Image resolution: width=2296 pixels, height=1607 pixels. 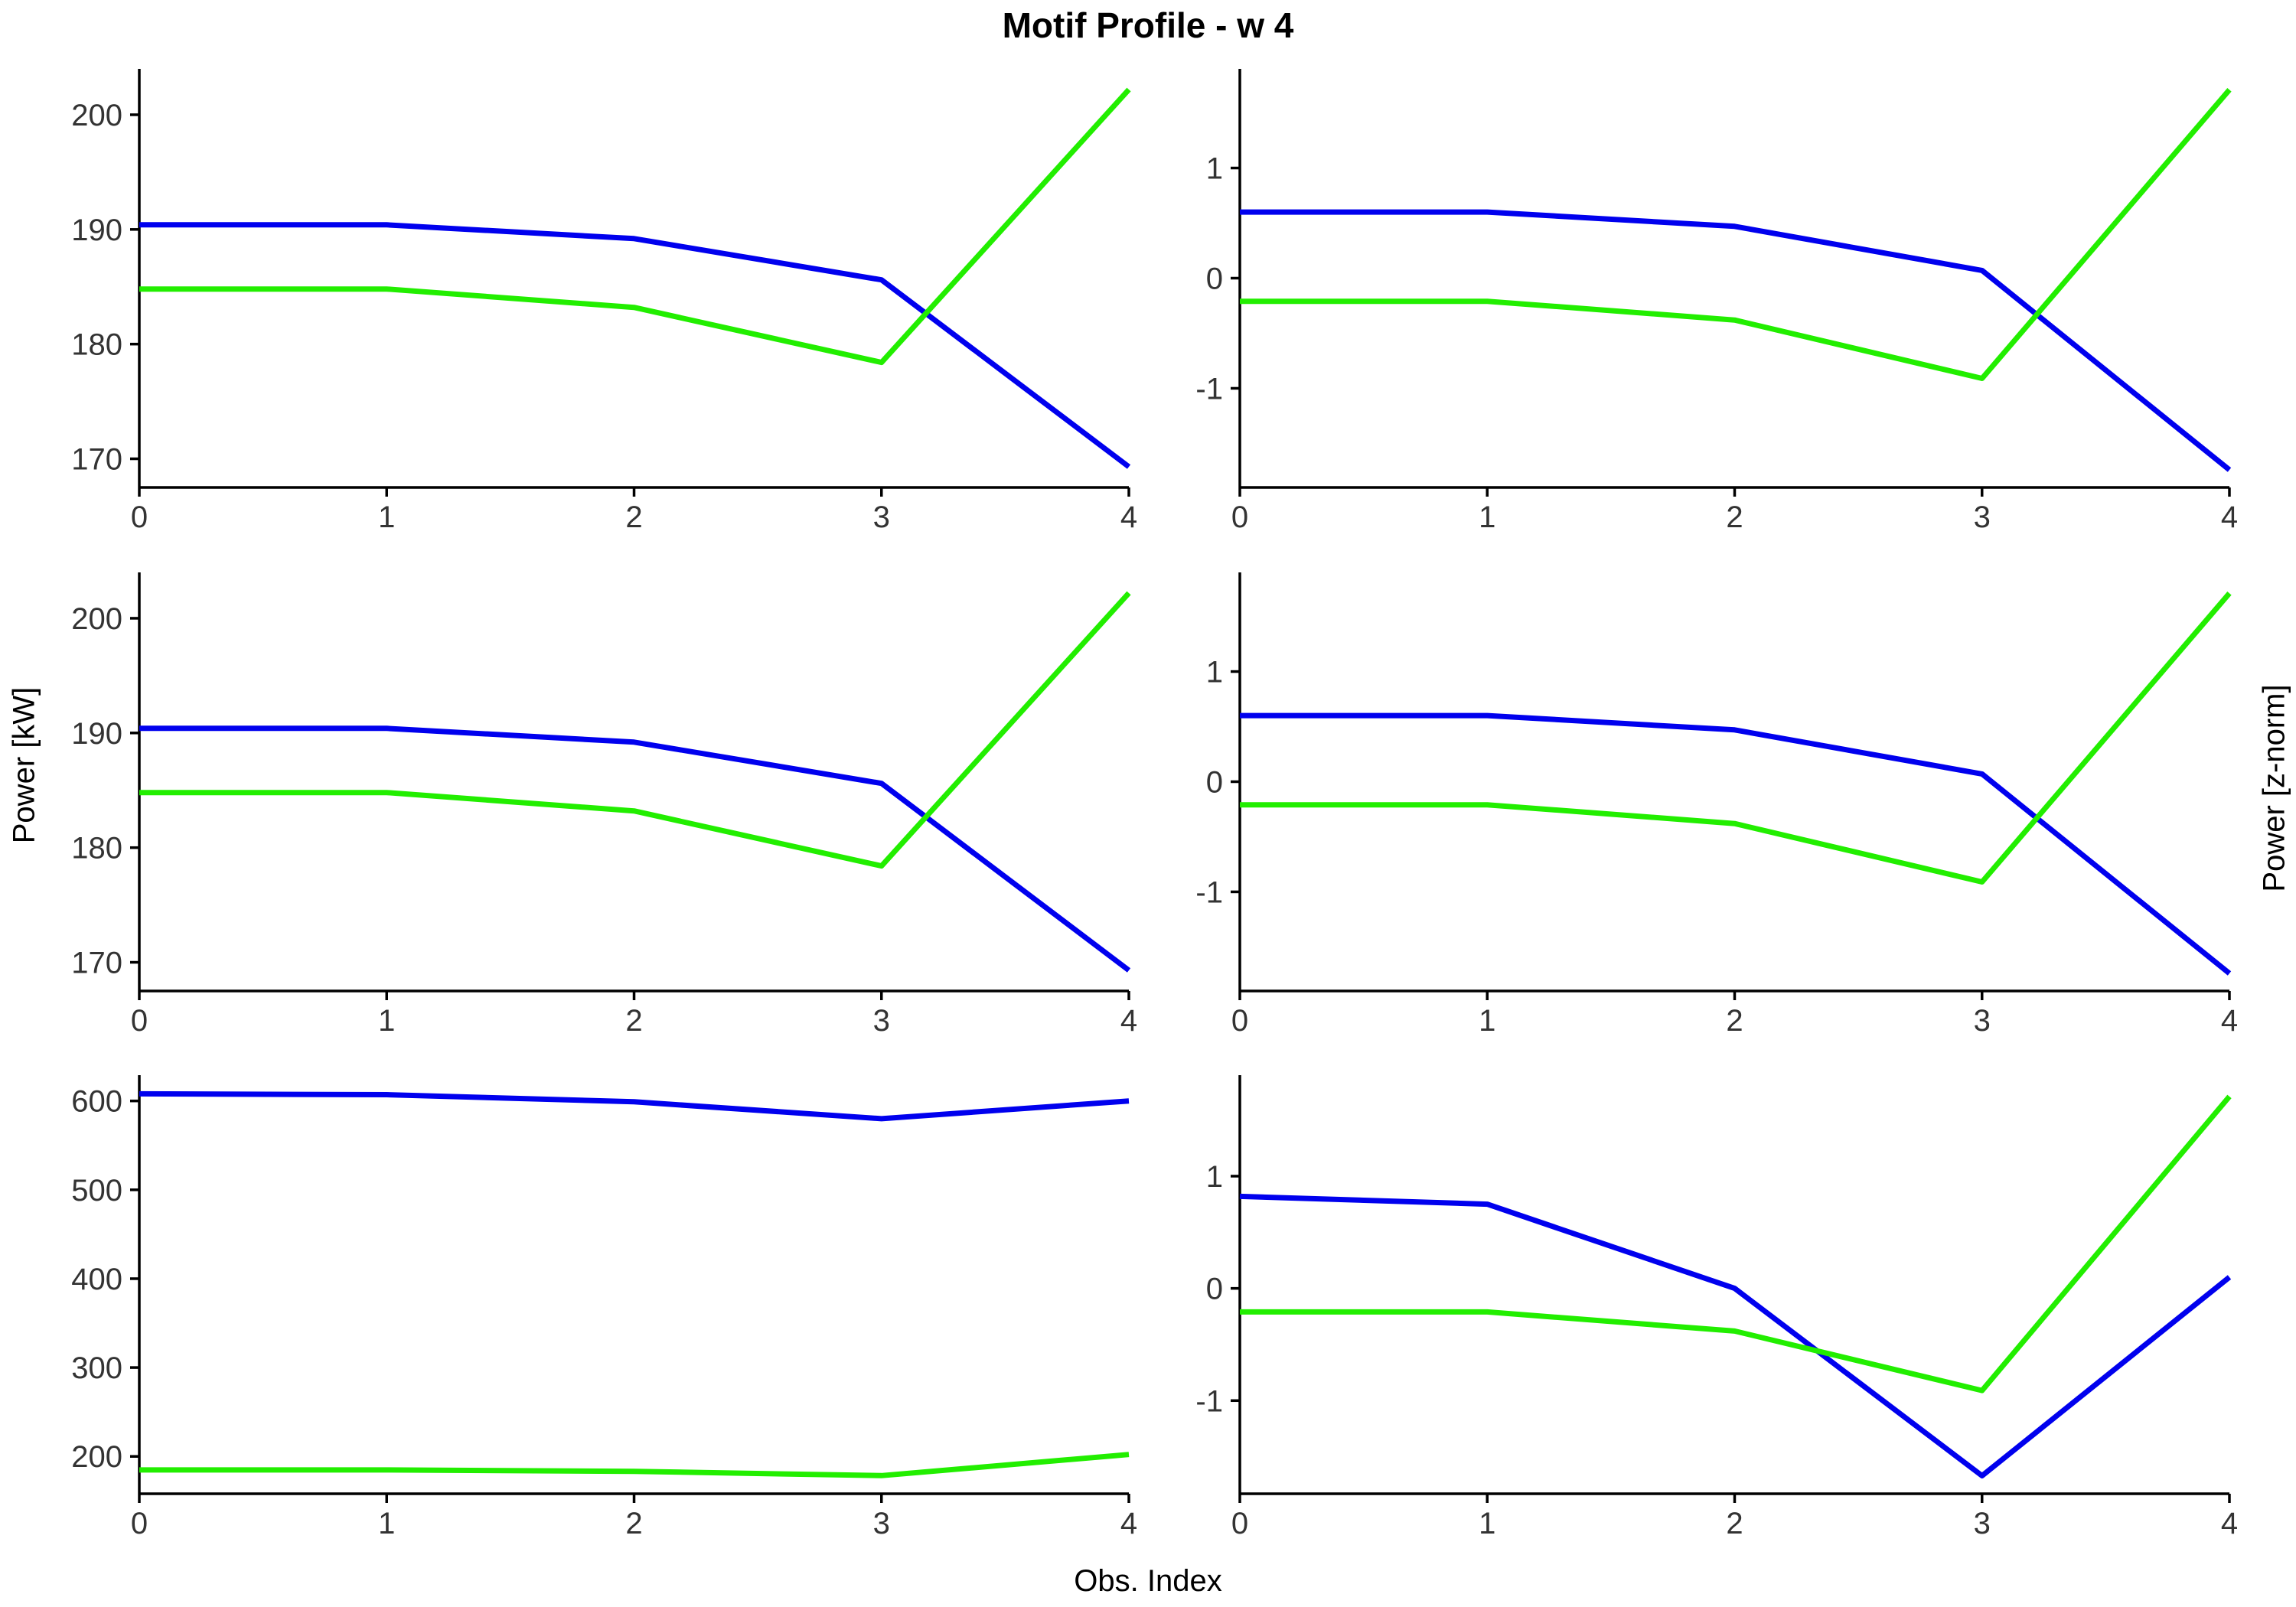 I want to click on panel-row1-left: 170 180 190 200 0 1 2 3 4, so click(x=604, y=301).